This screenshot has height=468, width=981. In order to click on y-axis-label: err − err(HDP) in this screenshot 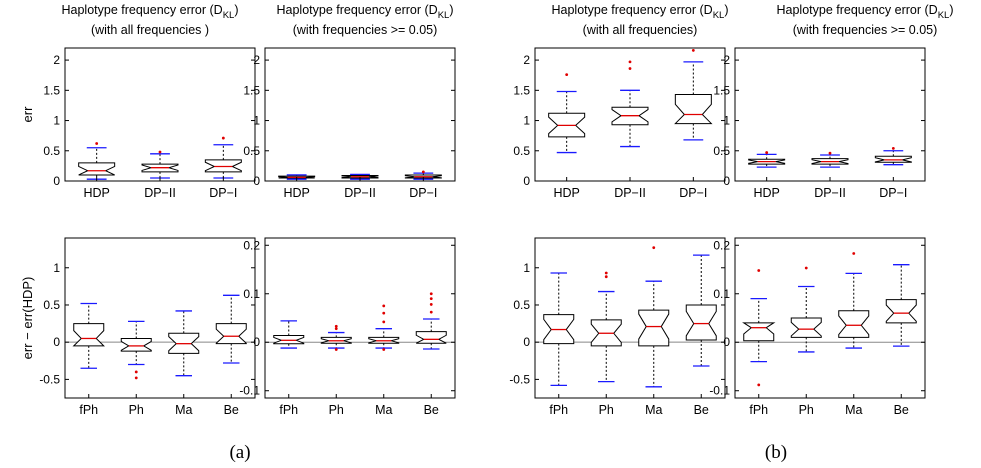, I will do `click(27, 318)`.